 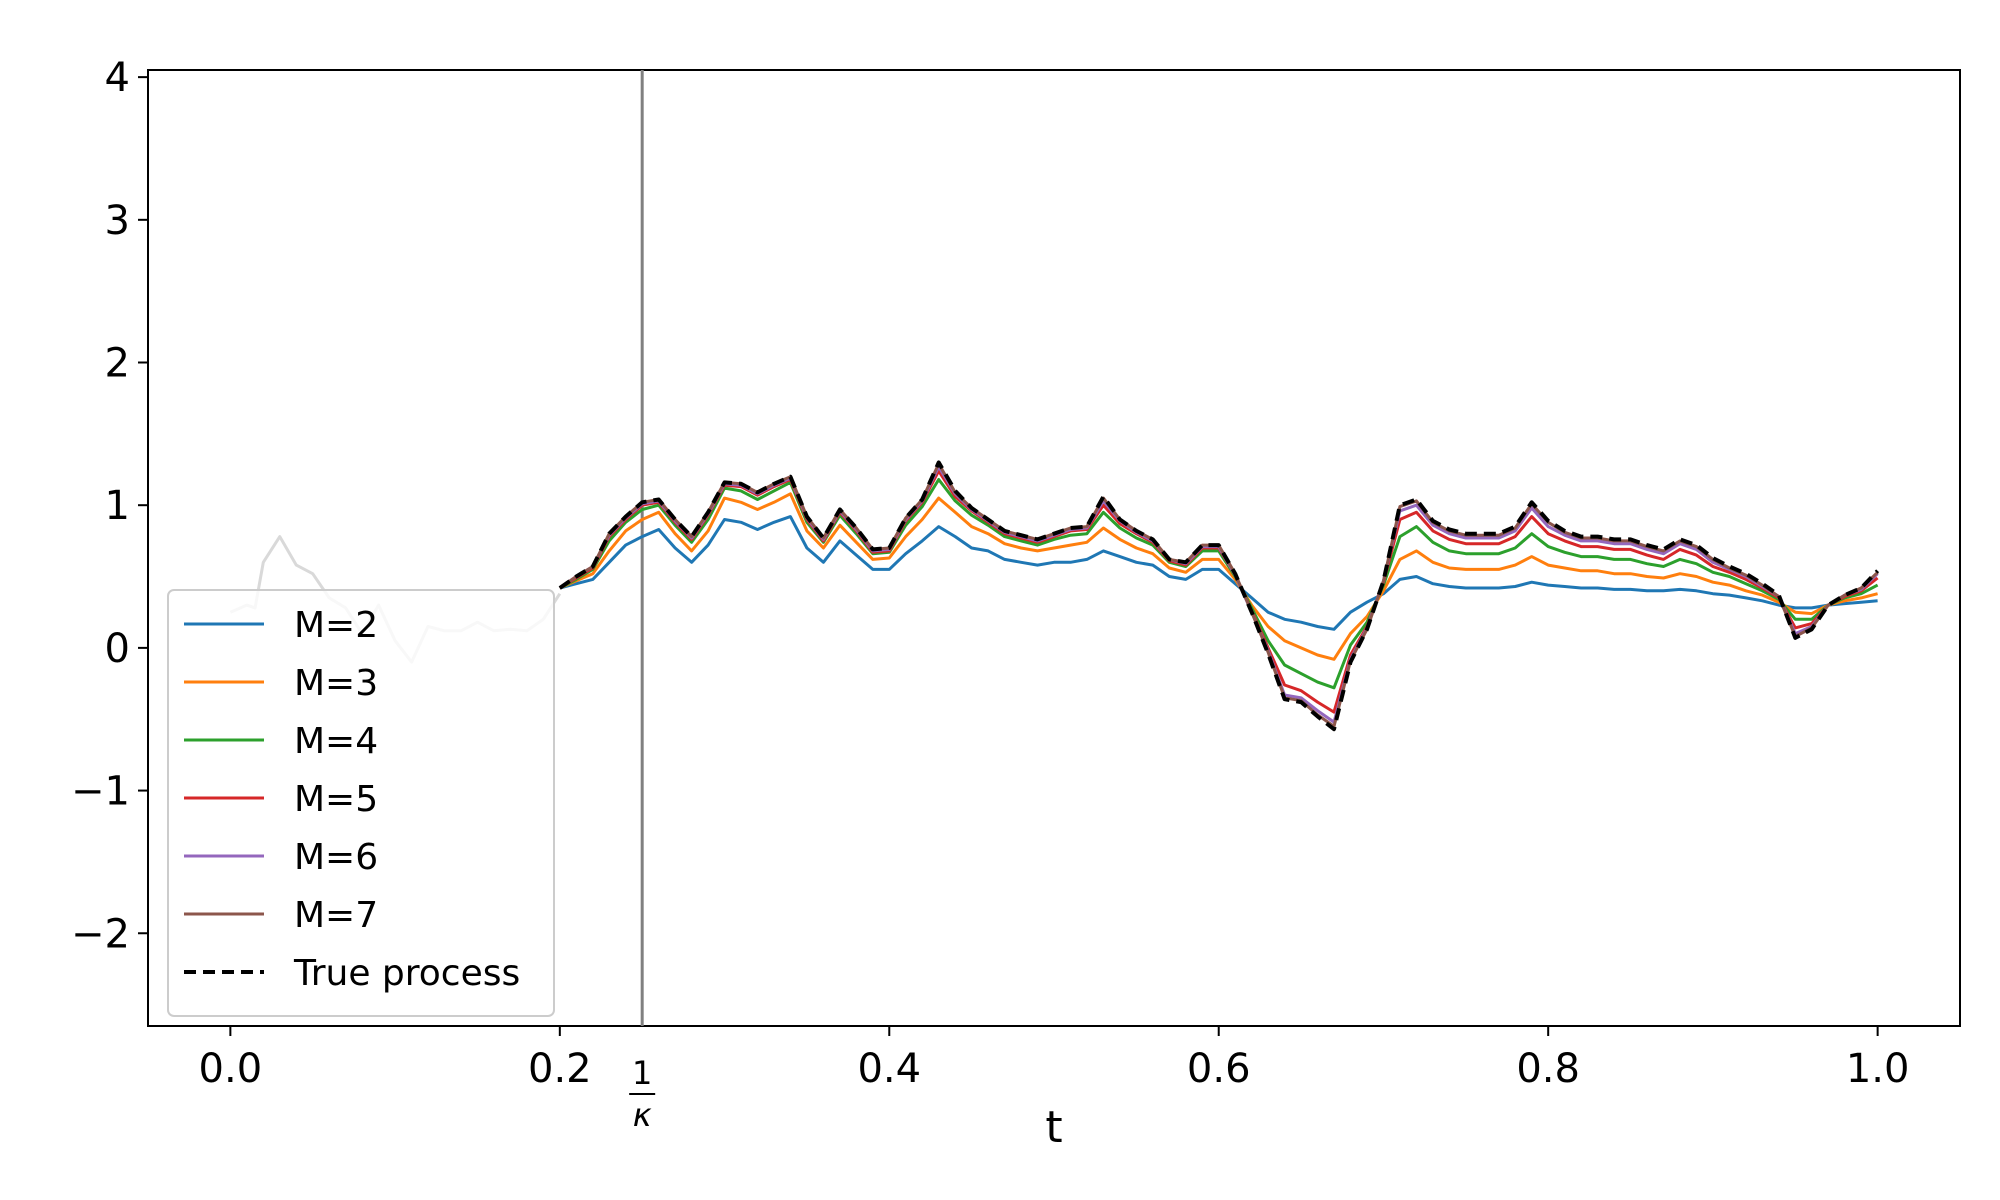 I want to click on series-layer, so click(x=1219, y=596).